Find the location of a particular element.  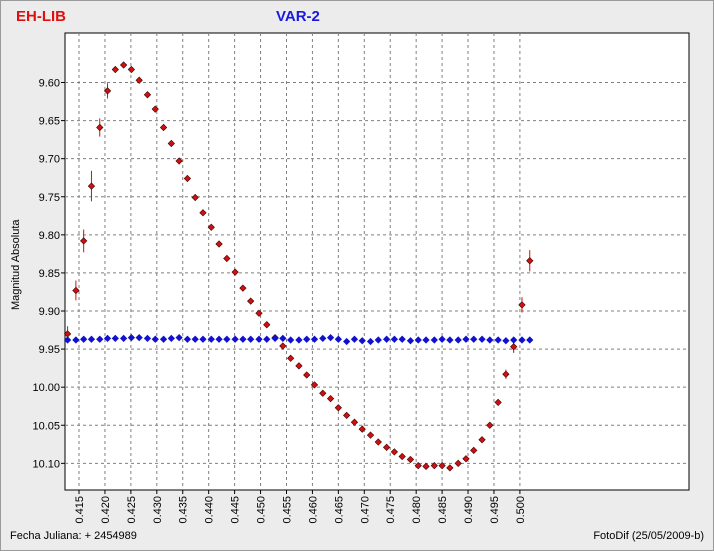

x-tick-label: 0.500 is located at coordinates (521, 510).